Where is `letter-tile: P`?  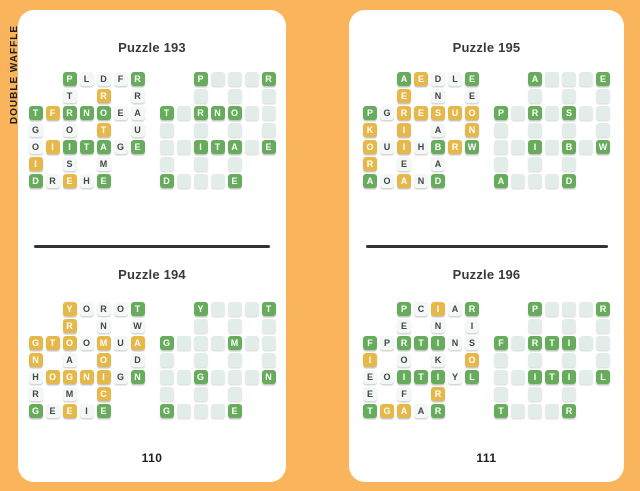 letter-tile: P is located at coordinates (501, 113).